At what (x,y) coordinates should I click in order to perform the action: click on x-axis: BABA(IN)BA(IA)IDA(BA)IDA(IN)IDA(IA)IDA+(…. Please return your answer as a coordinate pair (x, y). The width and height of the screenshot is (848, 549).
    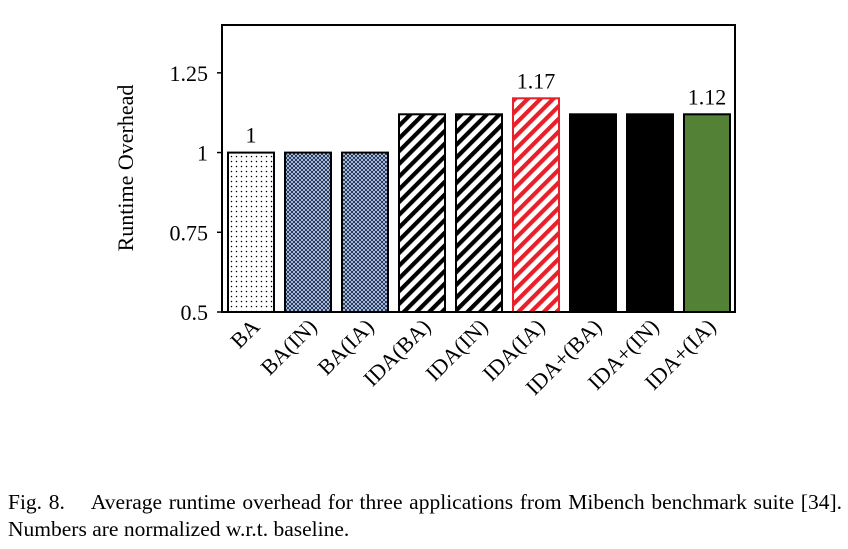
    Looking at the image, I should click on (472, 357).